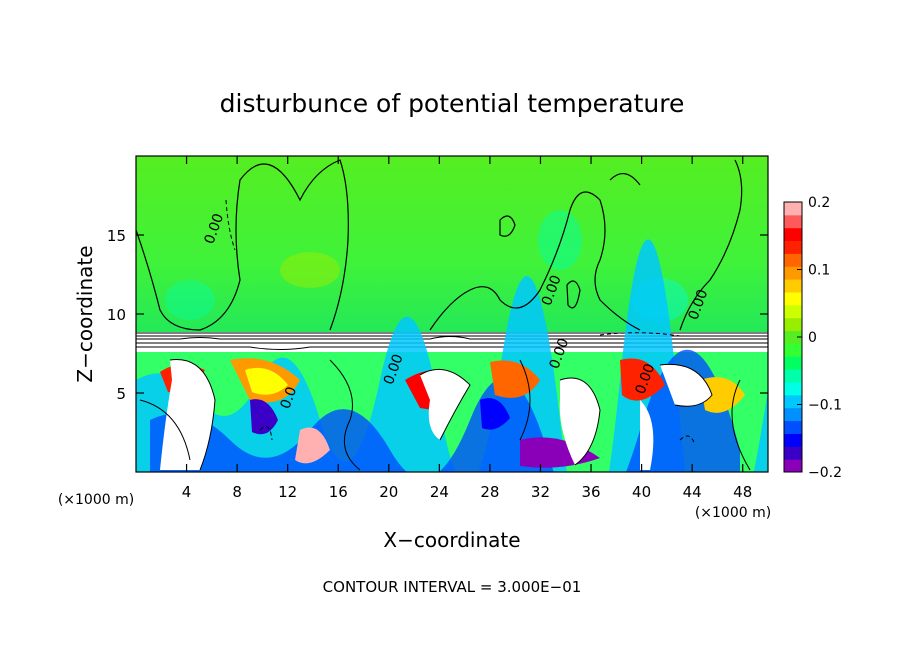  What do you see at coordinates (452, 103) in the screenshot?
I see `chart-title: disturbunce of potential temperature` at bounding box center [452, 103].